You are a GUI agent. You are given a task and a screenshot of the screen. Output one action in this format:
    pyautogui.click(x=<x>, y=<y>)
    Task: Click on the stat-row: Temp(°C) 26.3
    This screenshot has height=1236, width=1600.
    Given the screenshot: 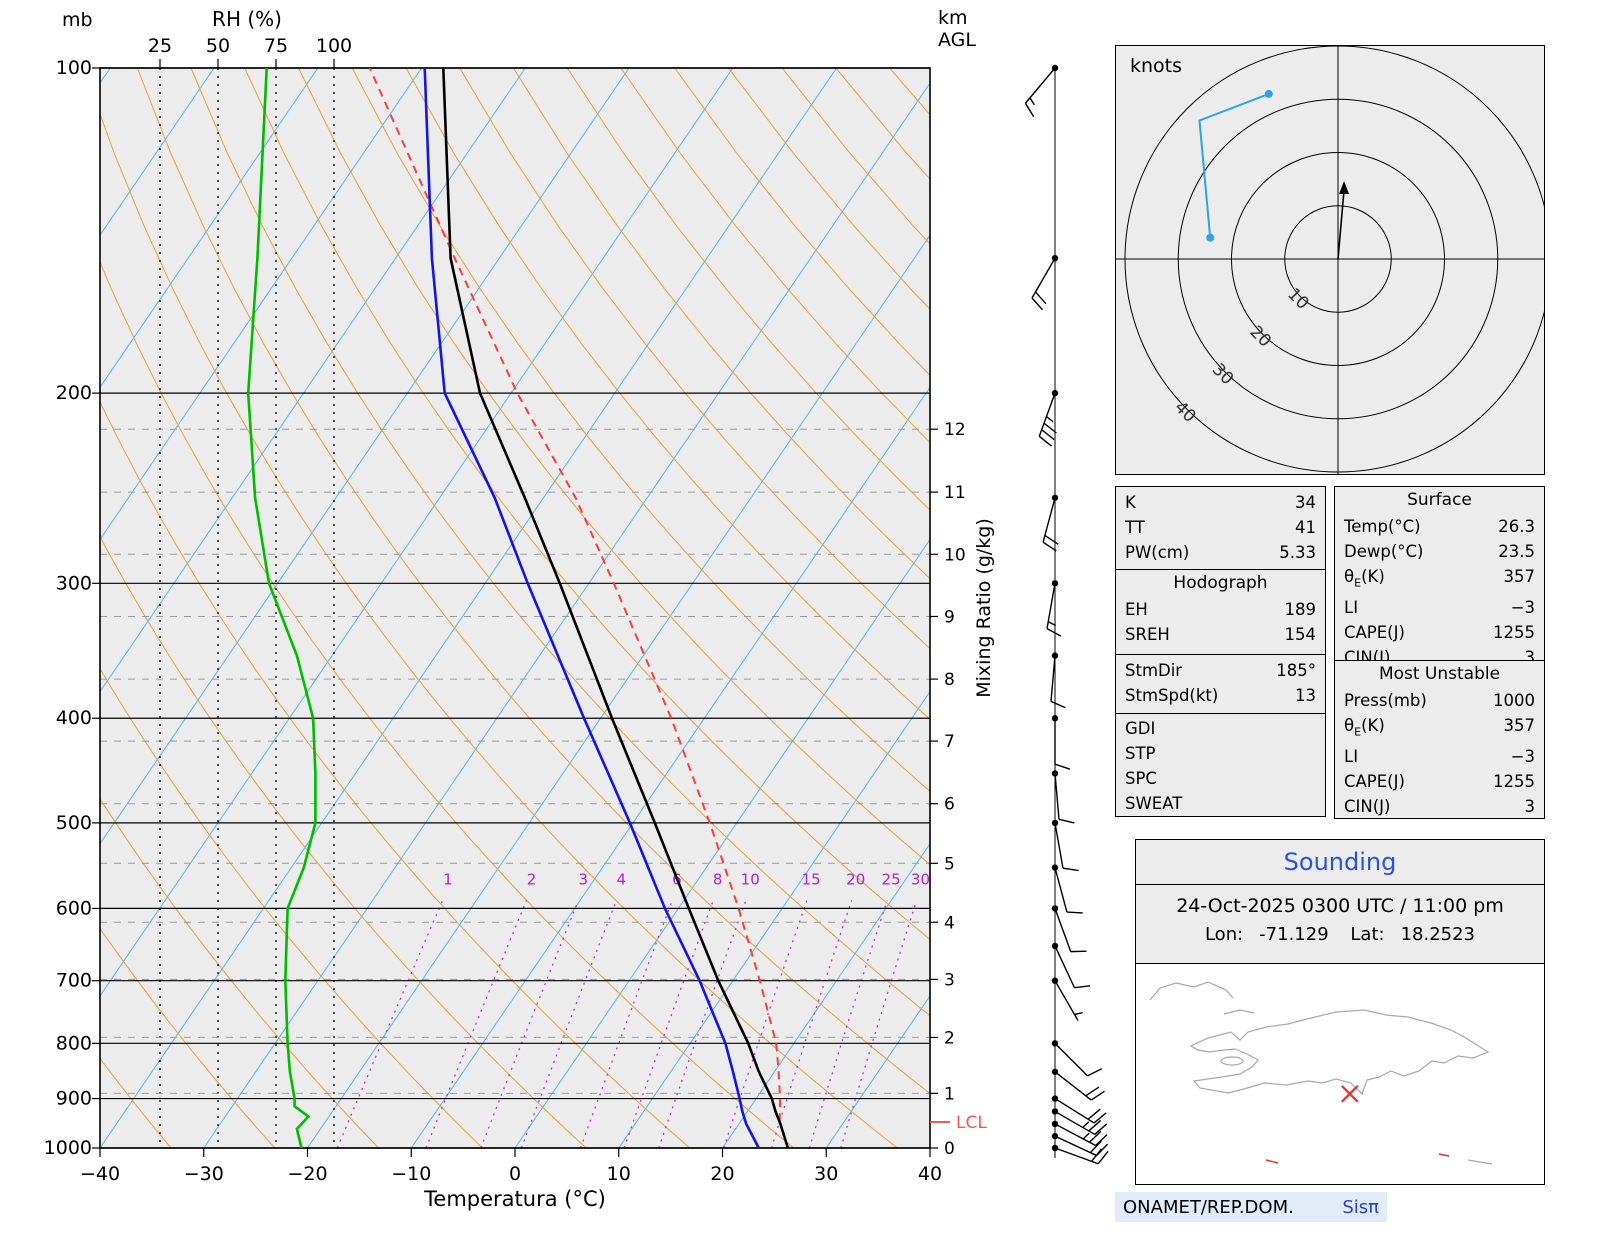 What is the action you would take?
    pyautogui.click(x=1439, y=526)
    